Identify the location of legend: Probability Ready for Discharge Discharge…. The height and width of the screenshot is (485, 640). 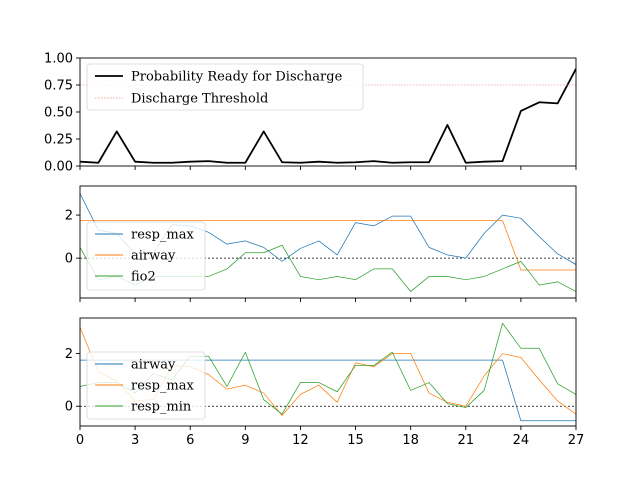
(225, 87).